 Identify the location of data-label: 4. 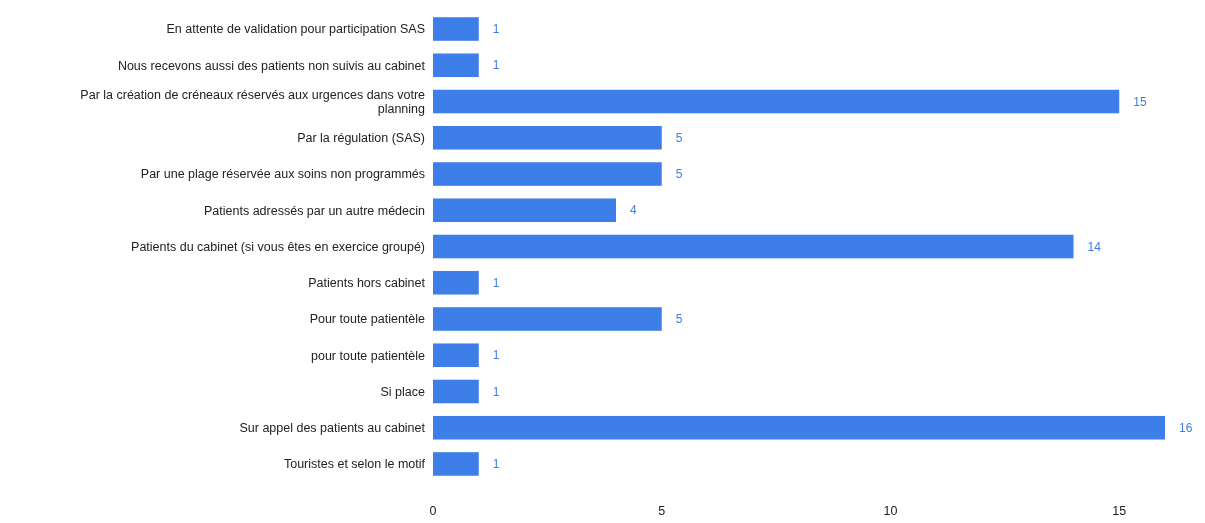
(633, 210).